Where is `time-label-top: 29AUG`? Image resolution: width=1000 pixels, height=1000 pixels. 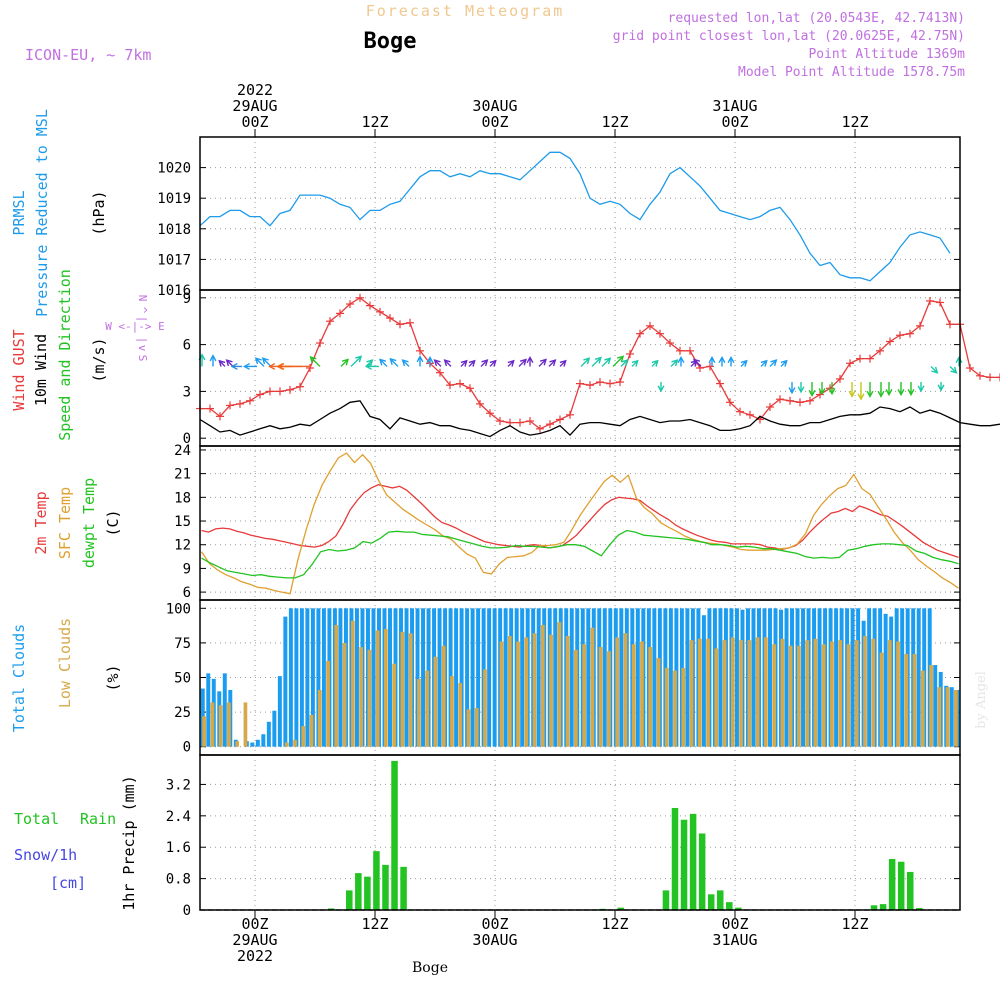
time-label-top: 29AUG is located at coordinates (254, 106).